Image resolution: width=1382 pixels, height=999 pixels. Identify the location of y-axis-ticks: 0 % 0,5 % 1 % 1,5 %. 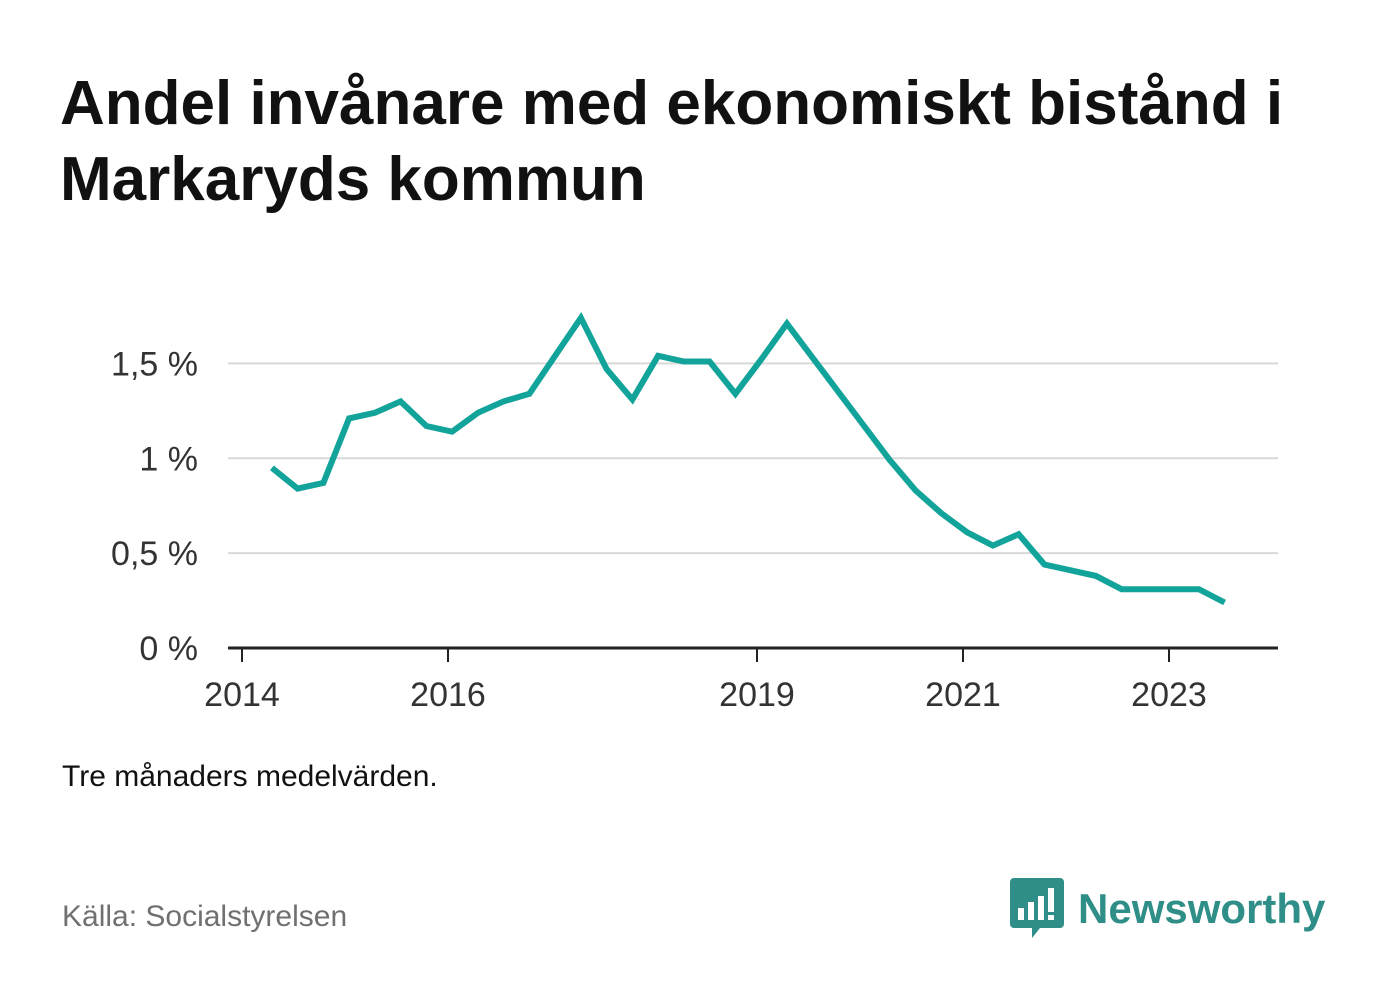
(154, 506).